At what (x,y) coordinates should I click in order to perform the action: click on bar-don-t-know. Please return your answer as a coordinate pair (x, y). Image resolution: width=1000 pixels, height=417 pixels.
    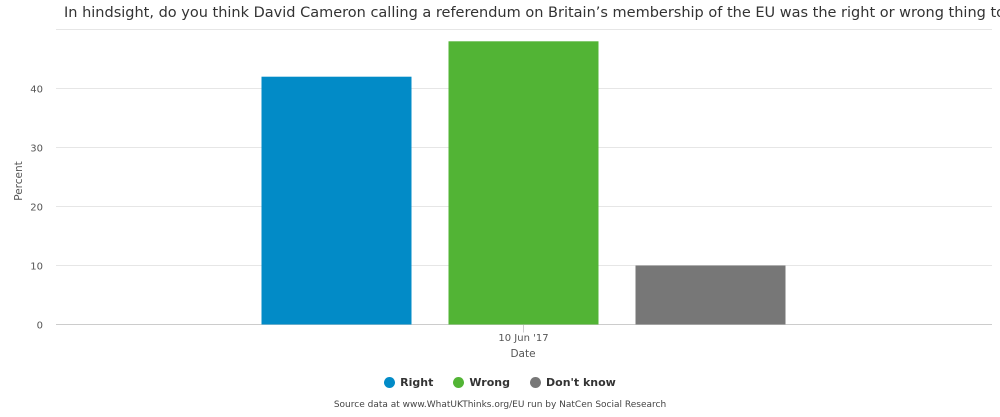
    Looking at the image, I should click on (710, 295).